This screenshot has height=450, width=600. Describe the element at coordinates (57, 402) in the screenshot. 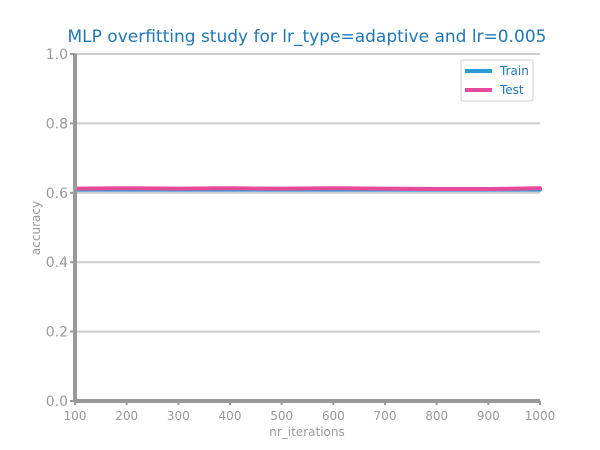

I see `y-tick-label: 0.0` at that location.